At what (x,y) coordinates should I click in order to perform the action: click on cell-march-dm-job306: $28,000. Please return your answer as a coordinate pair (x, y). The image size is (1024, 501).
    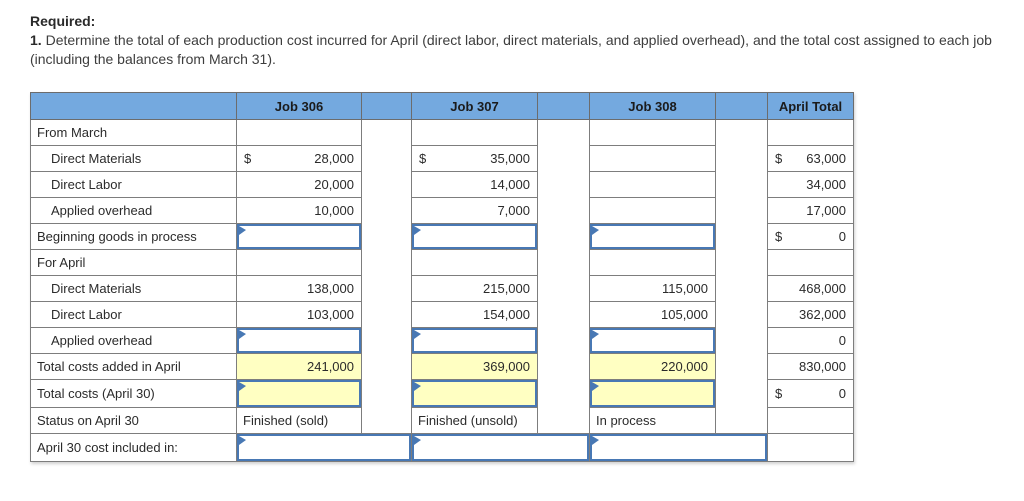
    Looking at the image, I should click on (299, 158).